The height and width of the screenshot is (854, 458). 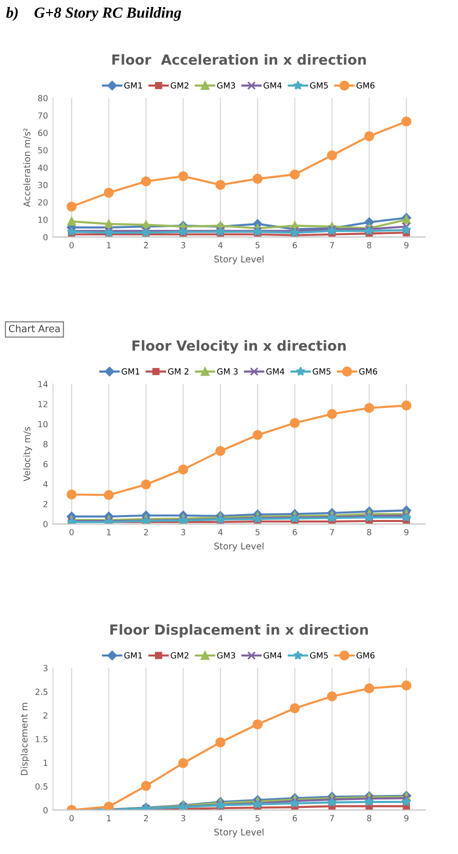 I want to click on chart-title: Floor Acceleration in x direction, so click(x=239, y=59).